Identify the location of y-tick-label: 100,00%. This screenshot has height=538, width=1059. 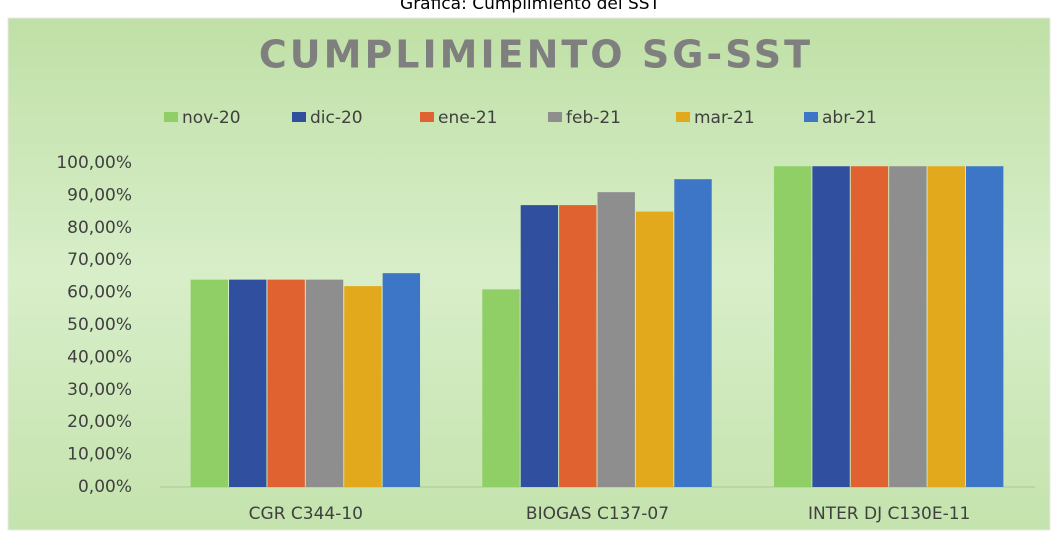
(94, 163).